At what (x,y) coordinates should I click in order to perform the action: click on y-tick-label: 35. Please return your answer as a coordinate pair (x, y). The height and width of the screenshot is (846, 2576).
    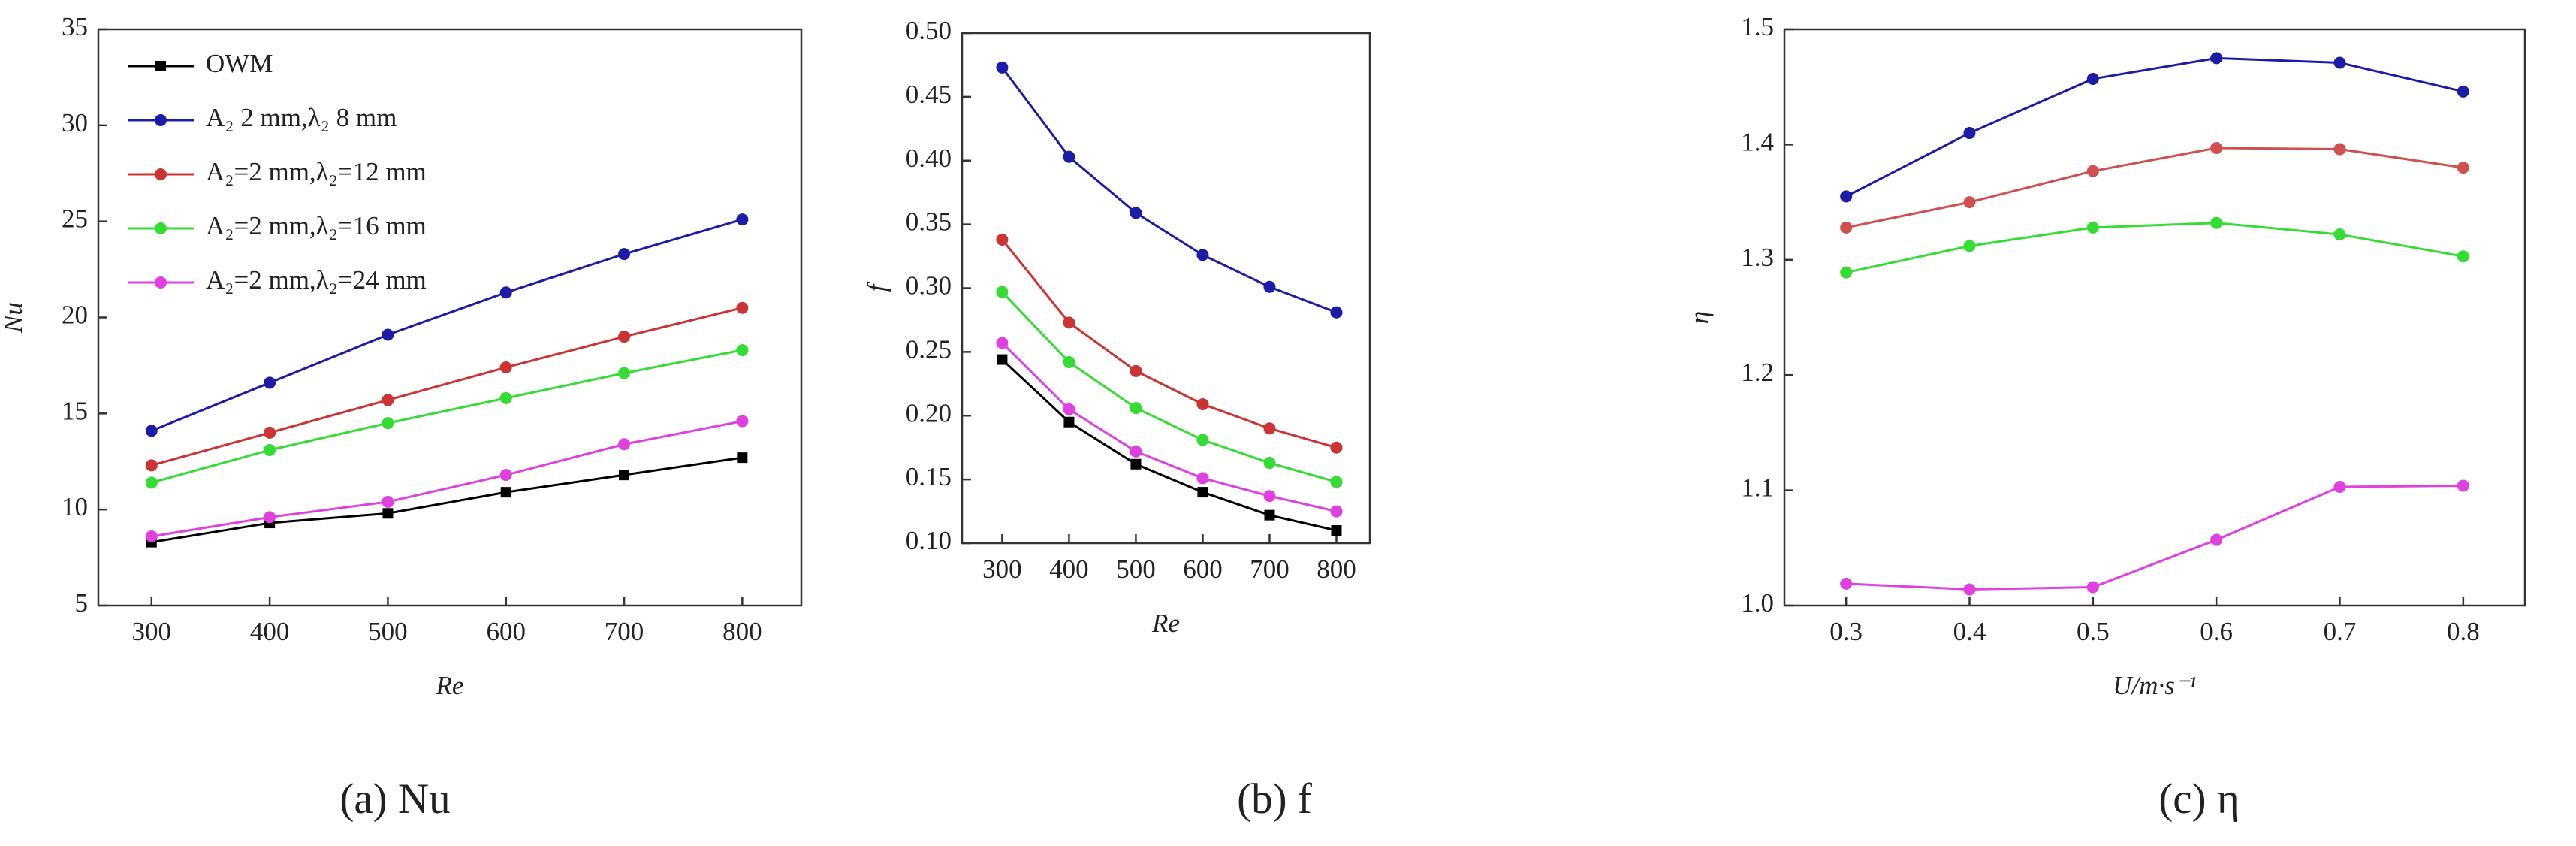
    Looking at the image, I should click on (75, 26).